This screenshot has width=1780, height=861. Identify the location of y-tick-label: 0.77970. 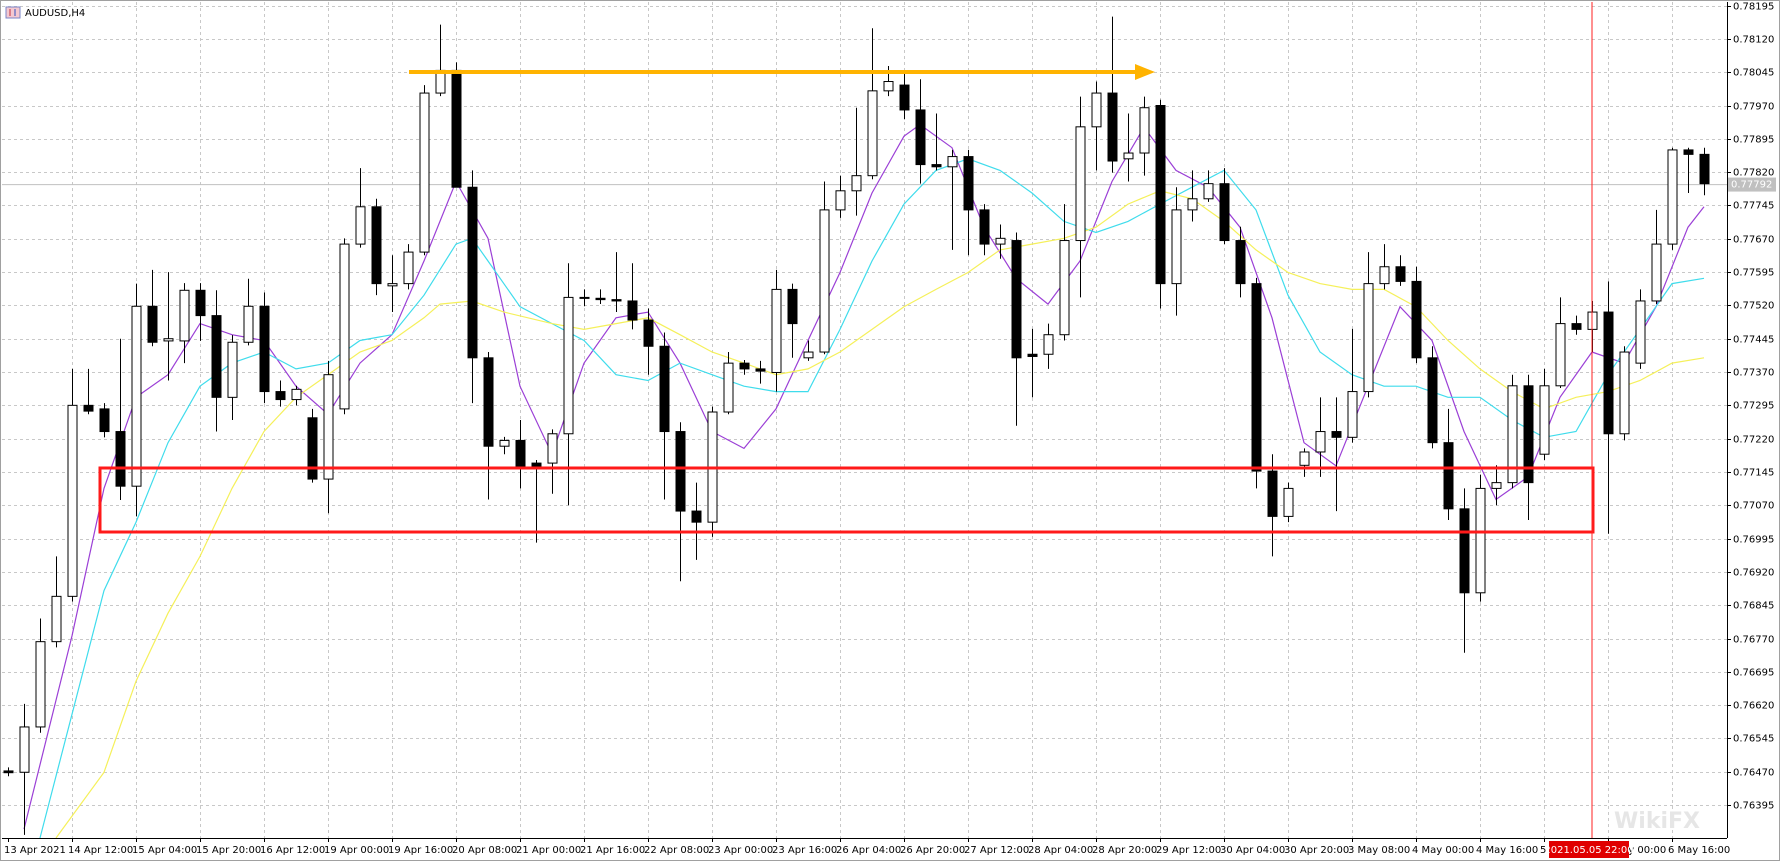
(1753, 107).